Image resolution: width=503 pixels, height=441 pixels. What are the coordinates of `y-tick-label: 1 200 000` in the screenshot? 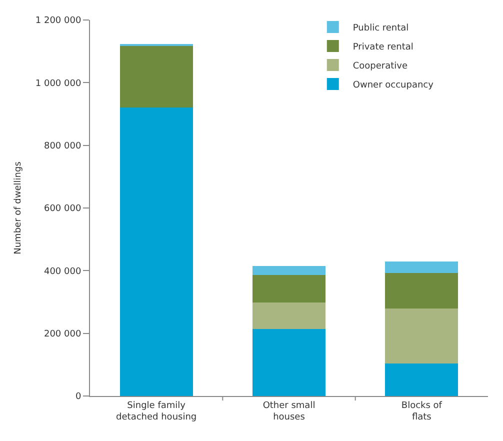 It's located at (58, 21).